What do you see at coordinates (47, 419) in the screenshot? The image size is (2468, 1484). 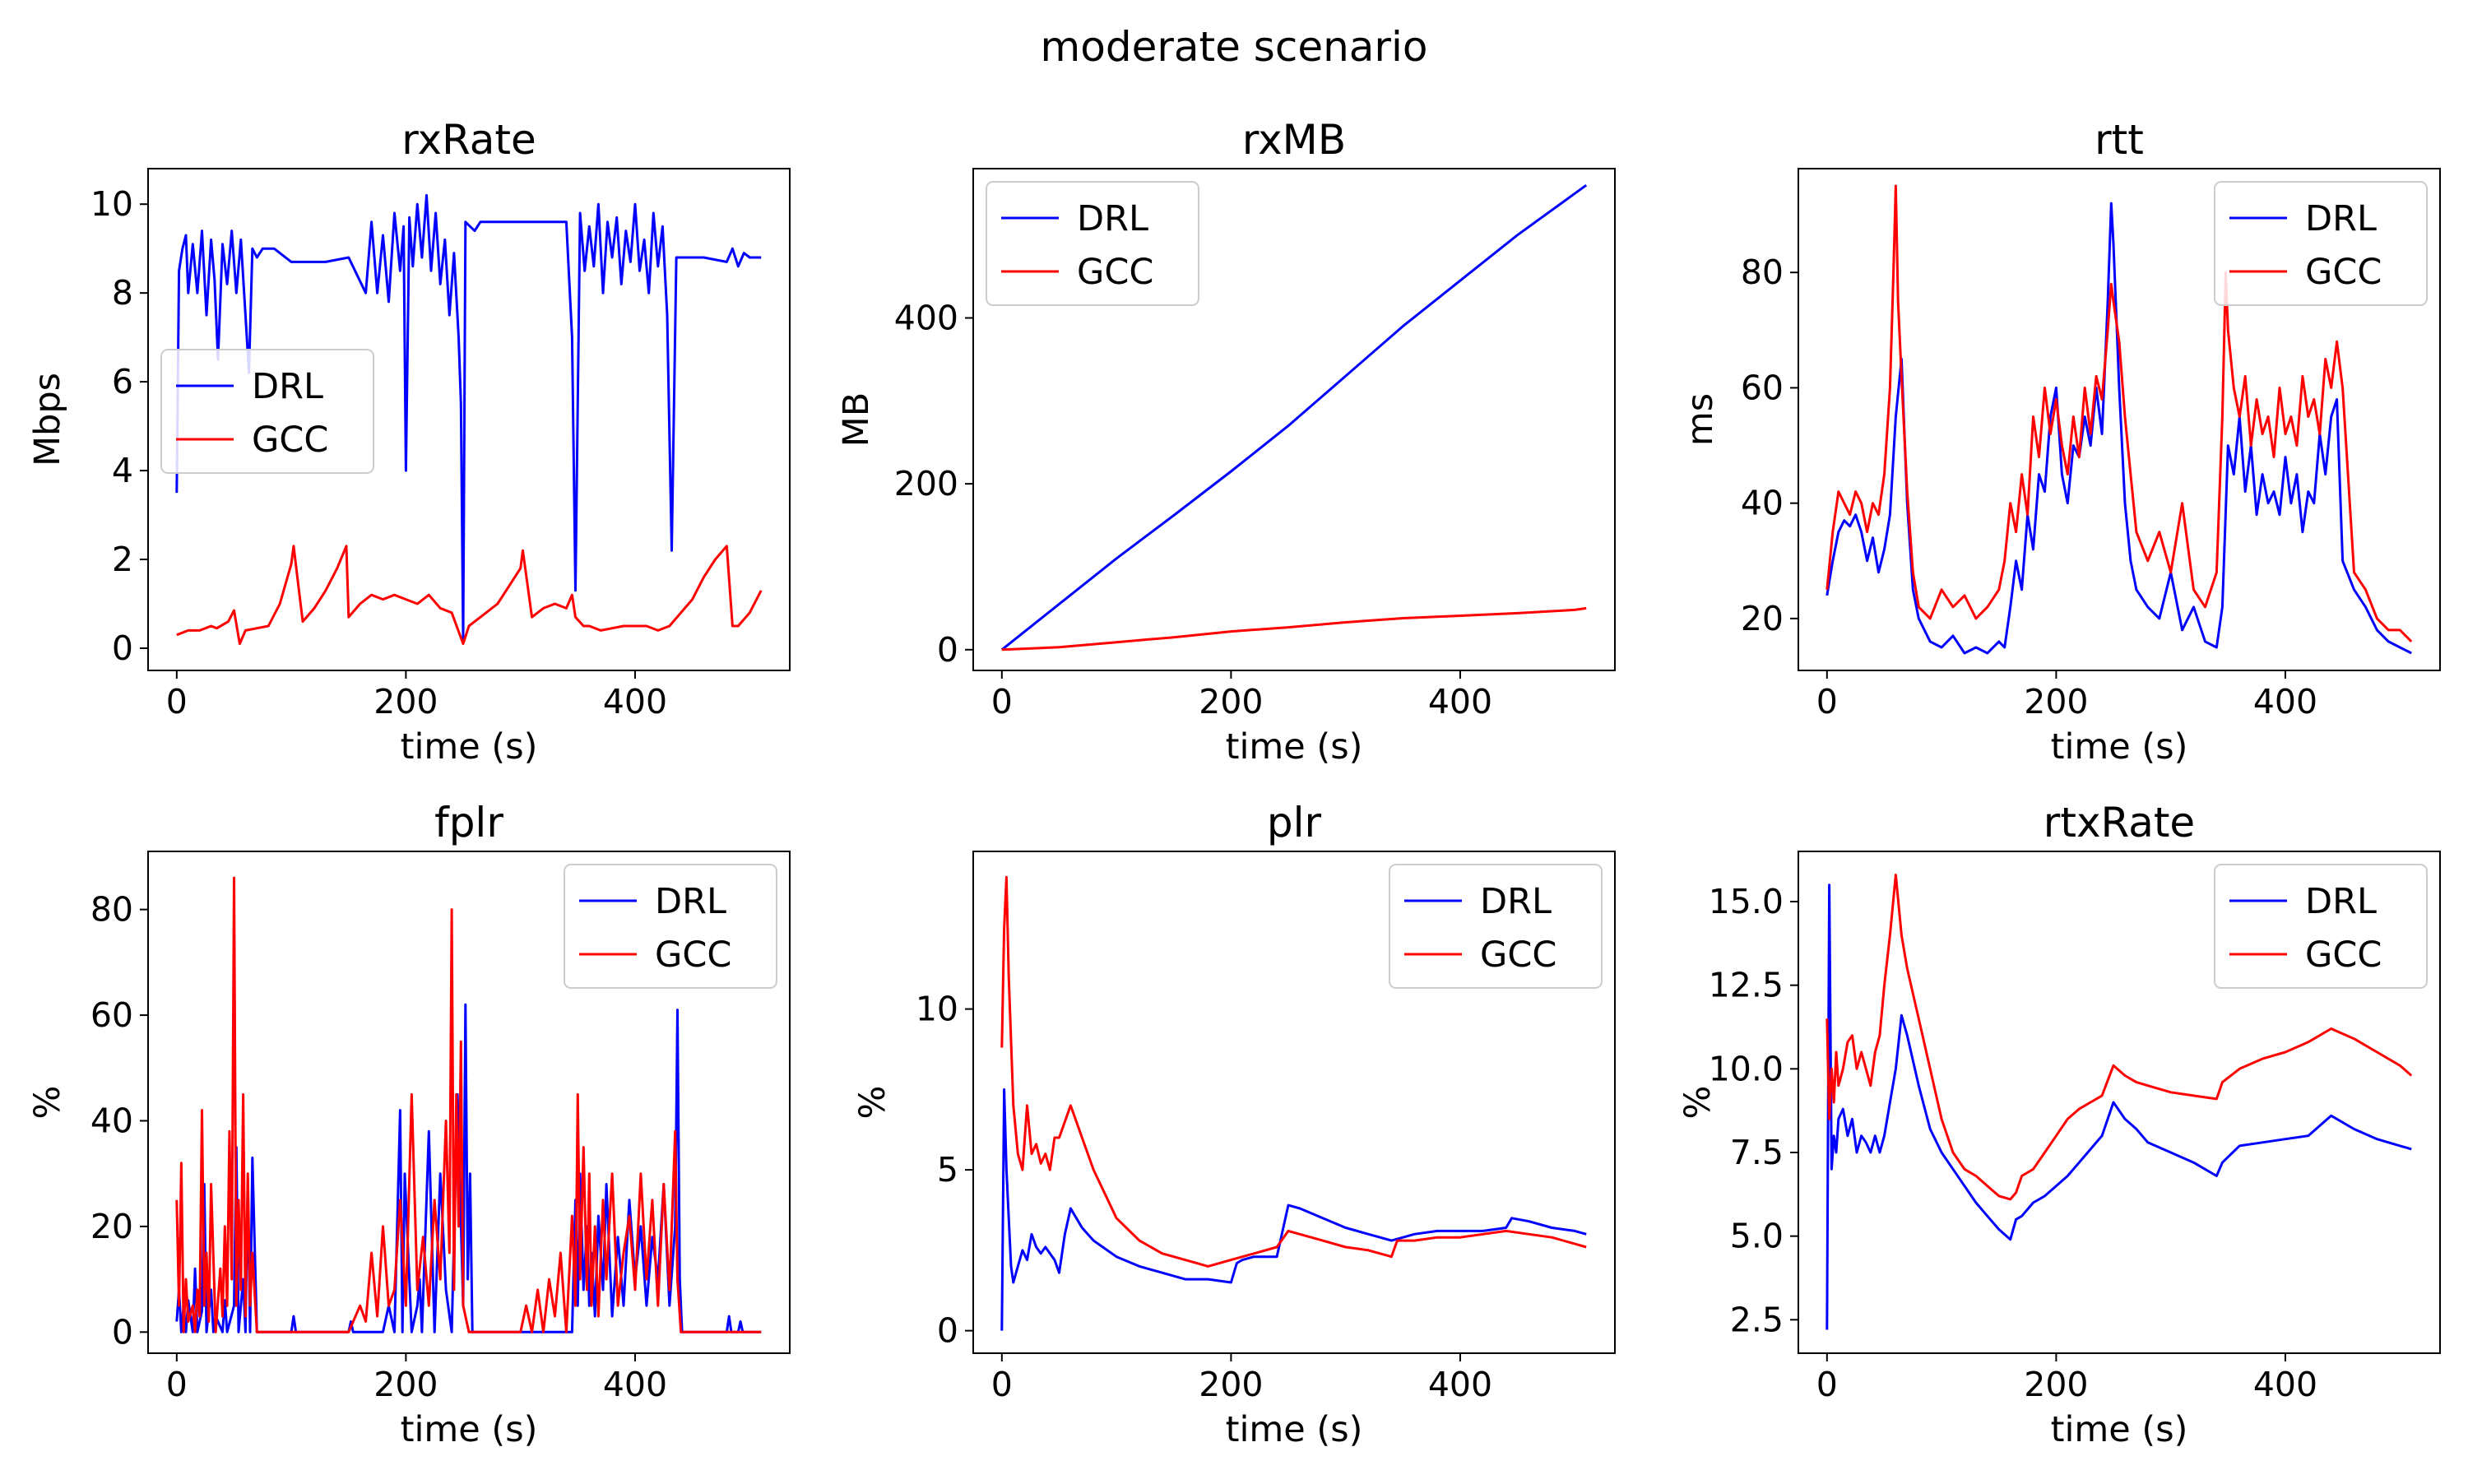 I see `y-axis-label: Mbps` at bounding box center [47, 419].